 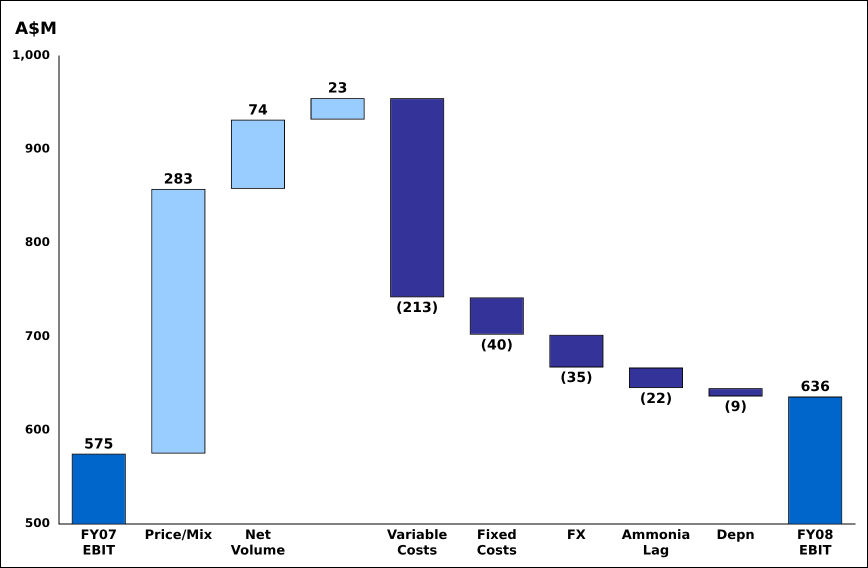 I want to click on data-label: (9), so click(x=735, y=407).